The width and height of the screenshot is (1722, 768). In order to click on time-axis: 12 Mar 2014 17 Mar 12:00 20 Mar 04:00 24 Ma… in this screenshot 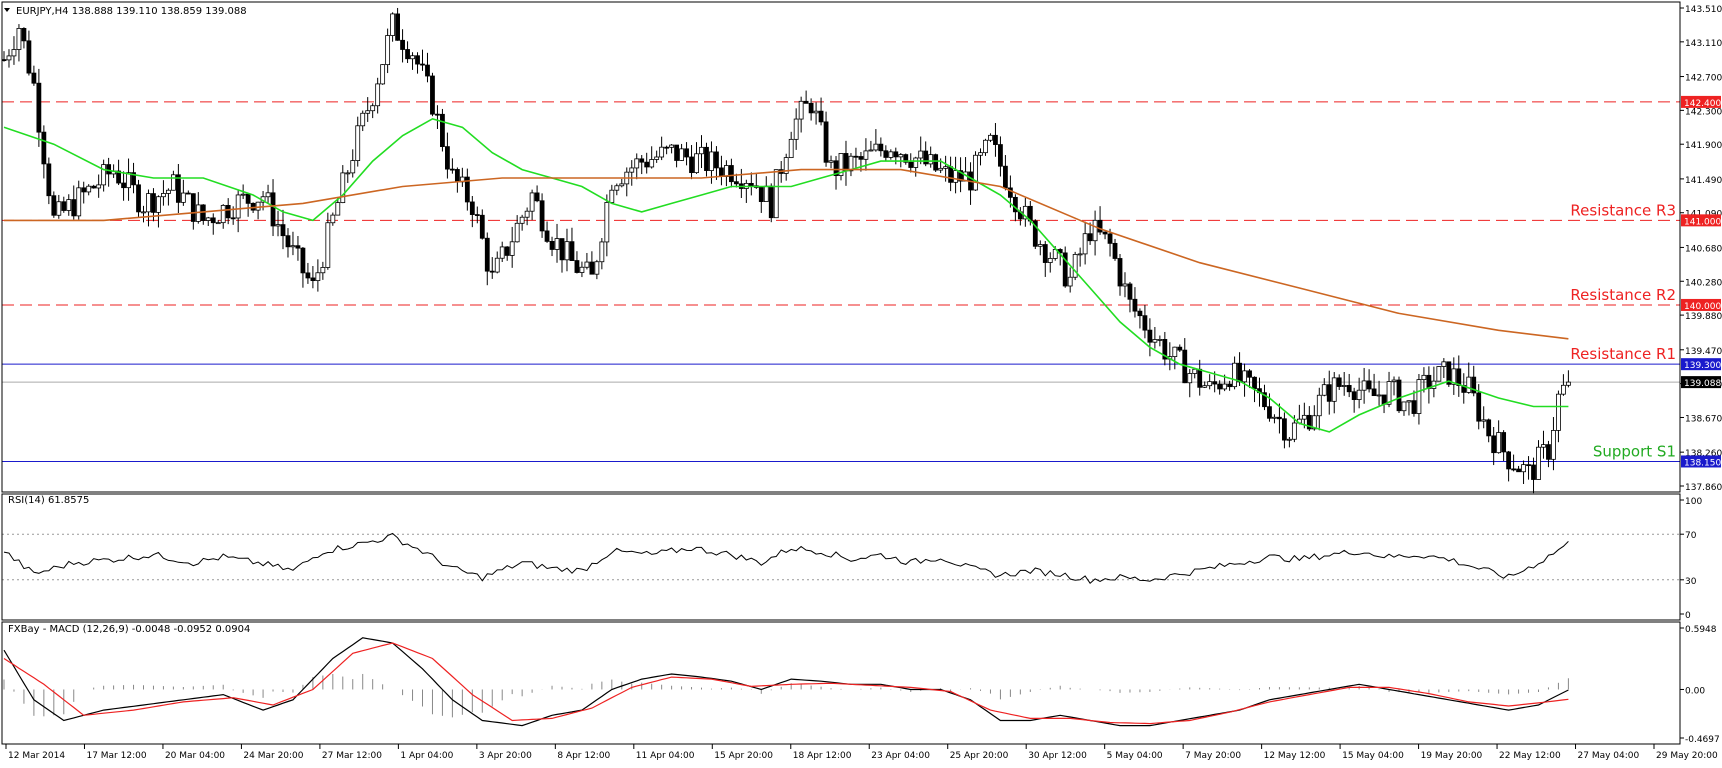, I will do `click(861, 752)`.